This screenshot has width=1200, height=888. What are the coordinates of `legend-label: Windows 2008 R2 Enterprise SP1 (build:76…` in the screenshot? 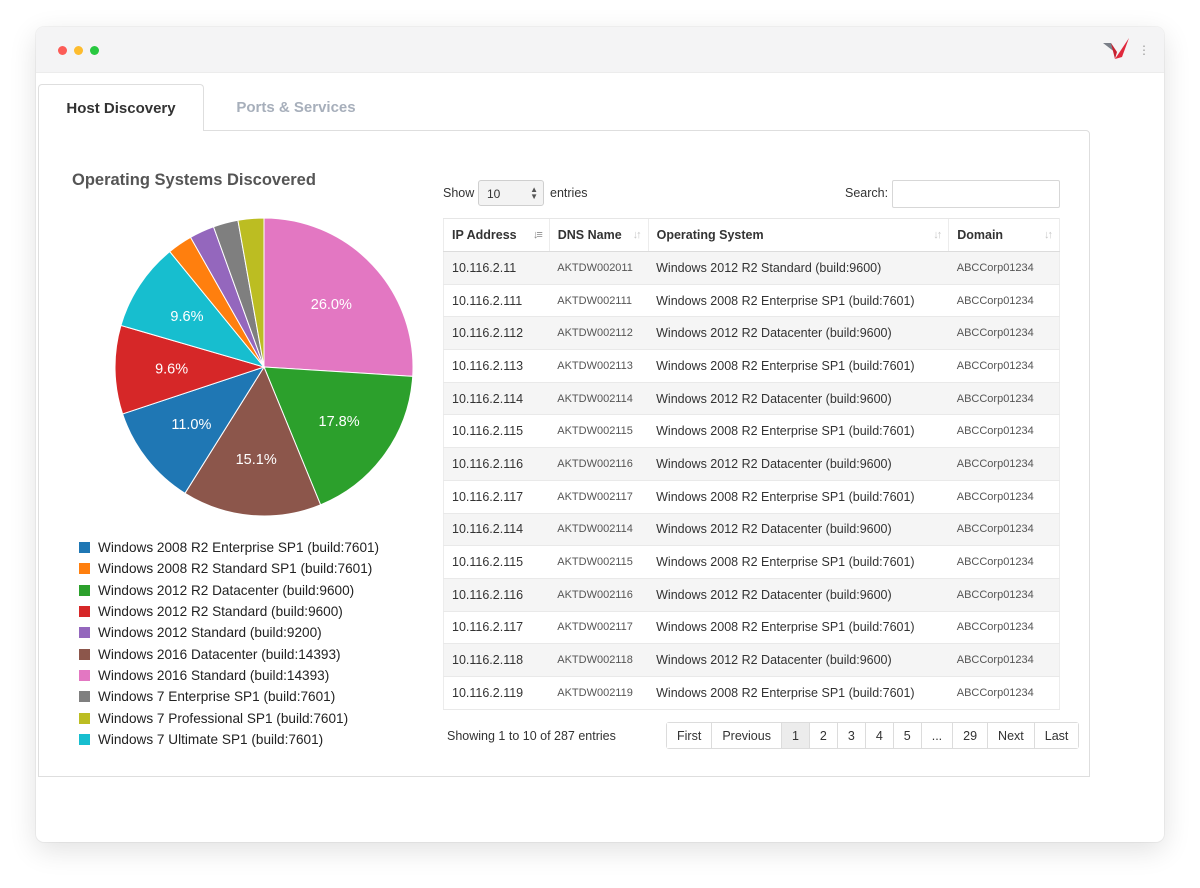 It's located at (239, 548).